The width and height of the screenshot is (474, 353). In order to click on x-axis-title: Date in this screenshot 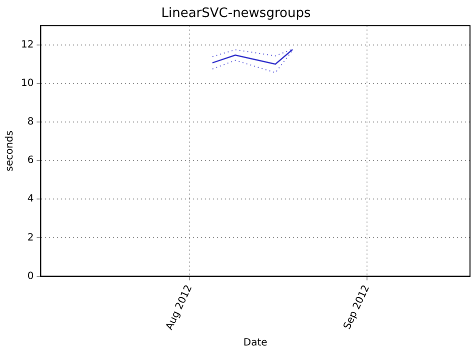, I will do `click(255, 343)`.